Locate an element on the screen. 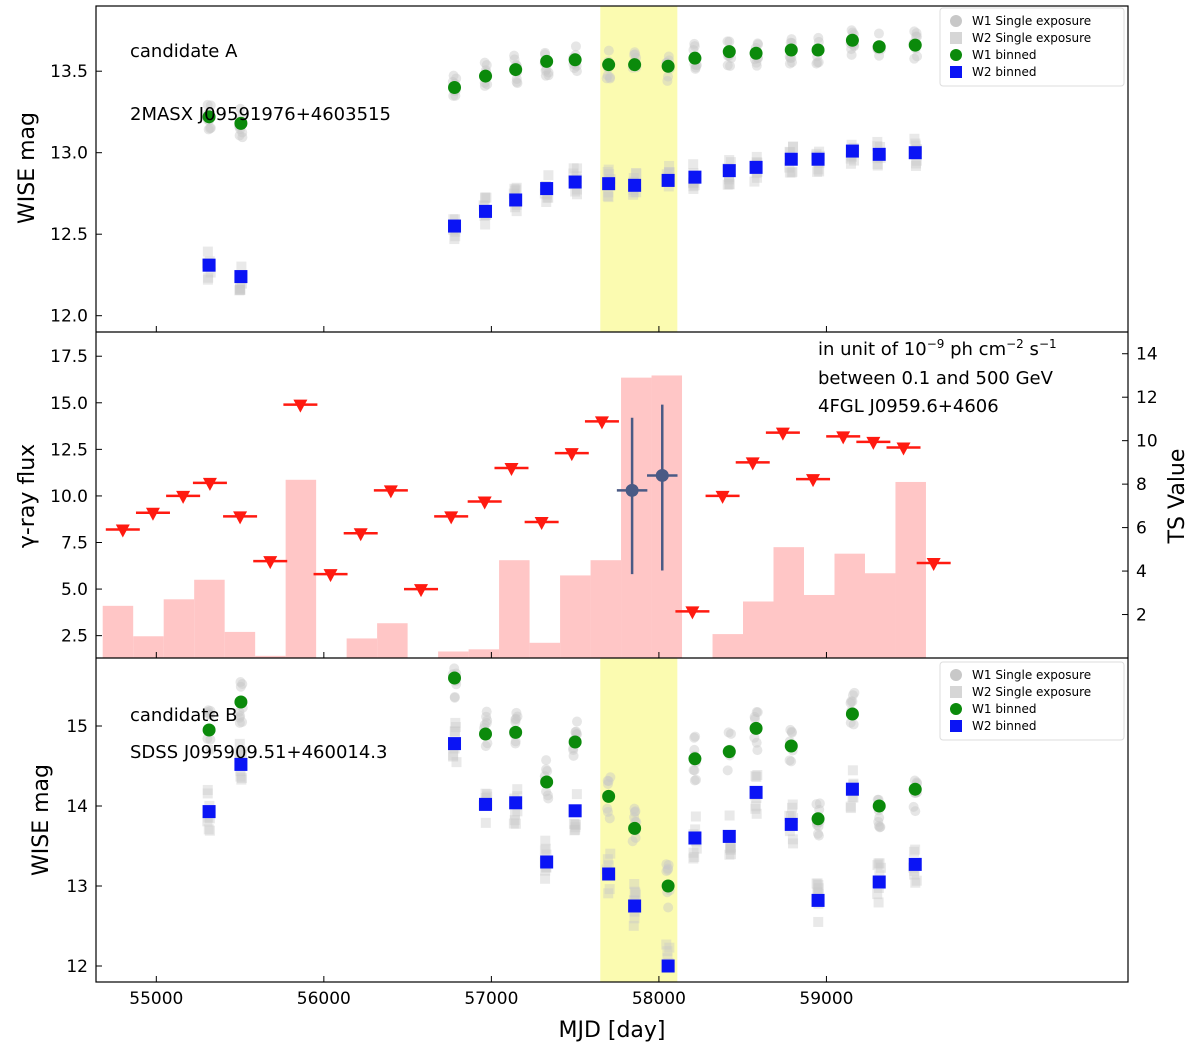 This screenshot has height=1058, width=1200. right-y-tick-label: 4 is located at coordinates (1141, 572).